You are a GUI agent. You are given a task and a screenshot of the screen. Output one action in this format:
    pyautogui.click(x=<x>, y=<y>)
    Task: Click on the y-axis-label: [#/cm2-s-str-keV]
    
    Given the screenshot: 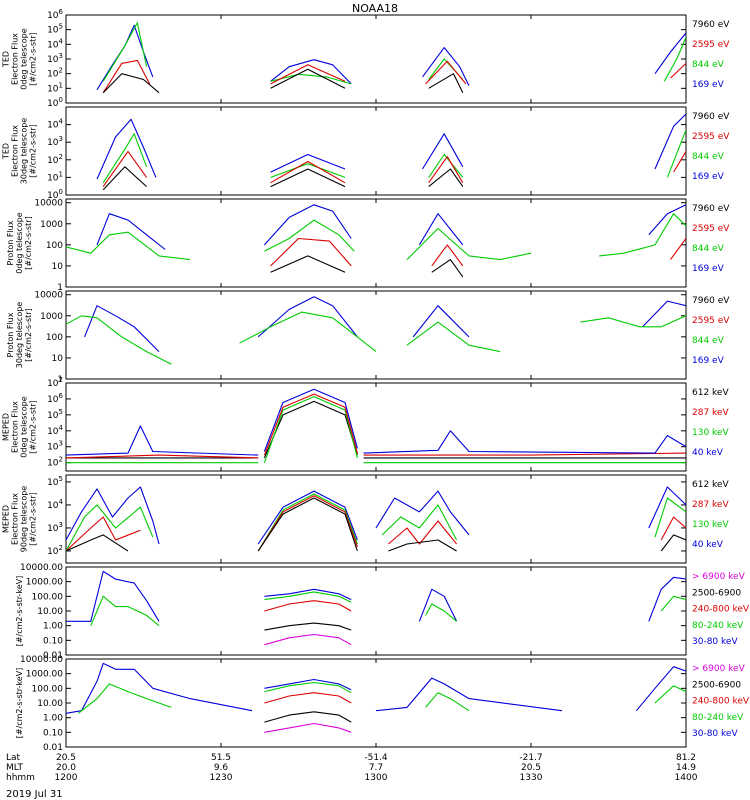 What is the action you would take?
    pyautogui.click(x=19, y=611)
    